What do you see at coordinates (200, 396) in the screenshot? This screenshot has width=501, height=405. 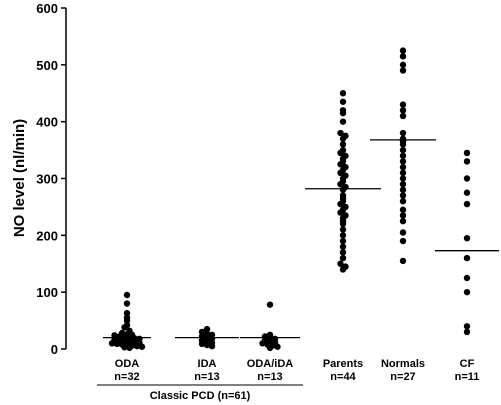 I see `group-bracket-label: Classic PCD (n=61)` at bounding box center [200, 396].